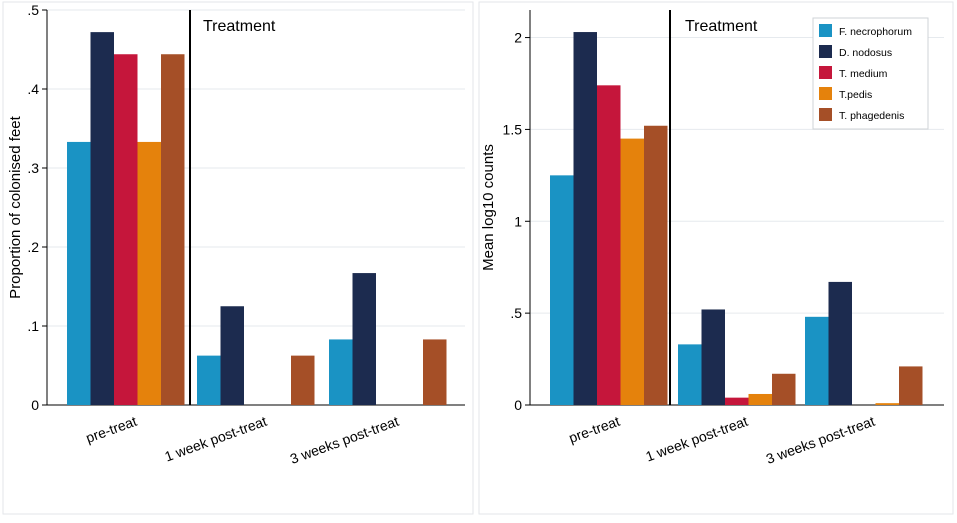 Image resolution: width=957 pixels, height=523 pixels. I want to click on y-tick-label: .4, so click(33, 89).